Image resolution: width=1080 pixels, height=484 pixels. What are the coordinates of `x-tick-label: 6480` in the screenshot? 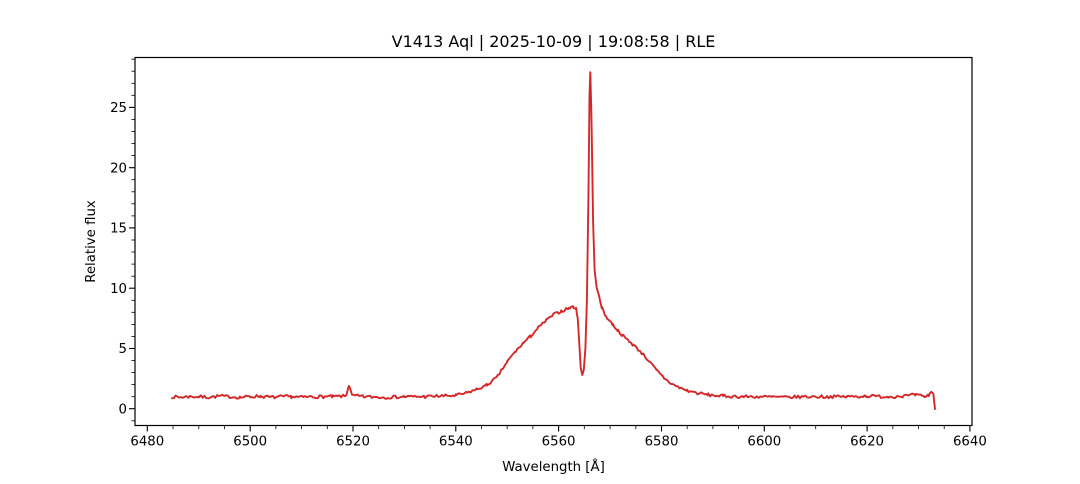 It's located at (147, 442).